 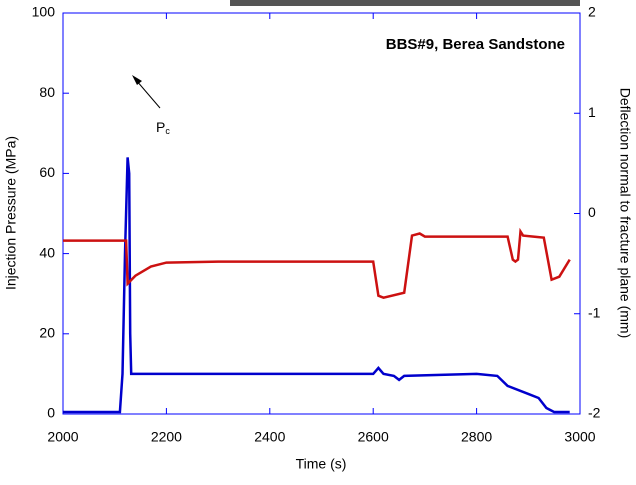 What do you see at coordinates (625, 213) in the screenshot?
I see `y2-axis-label: Deflection normal to fracture plane (mm)` at bounding box center [625, 213].